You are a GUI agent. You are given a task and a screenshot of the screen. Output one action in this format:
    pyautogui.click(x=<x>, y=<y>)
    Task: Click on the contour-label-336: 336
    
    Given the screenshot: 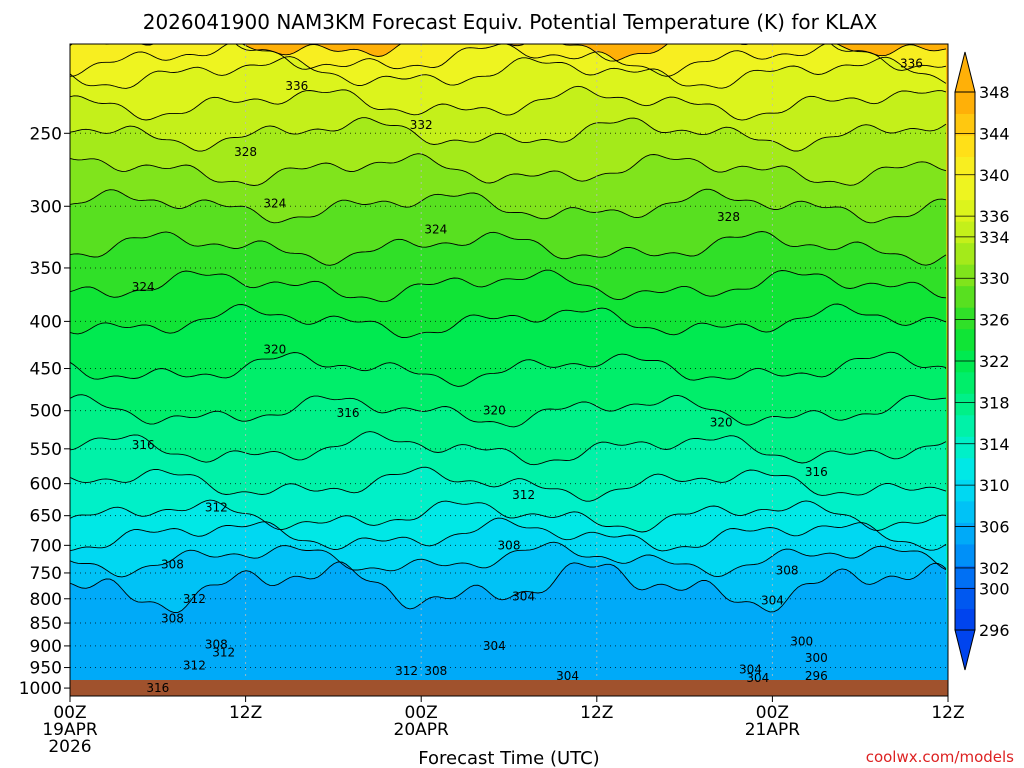 What is the action you would take?
    pyautogui.click(x=911, y=64)
    